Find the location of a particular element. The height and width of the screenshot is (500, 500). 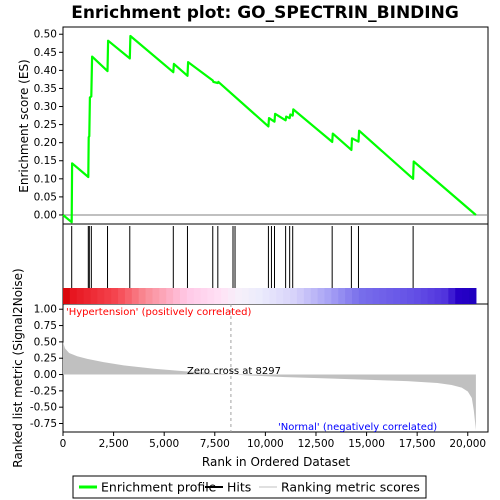

x-tick-label: 5,000 is located at coordinates (164, 444).